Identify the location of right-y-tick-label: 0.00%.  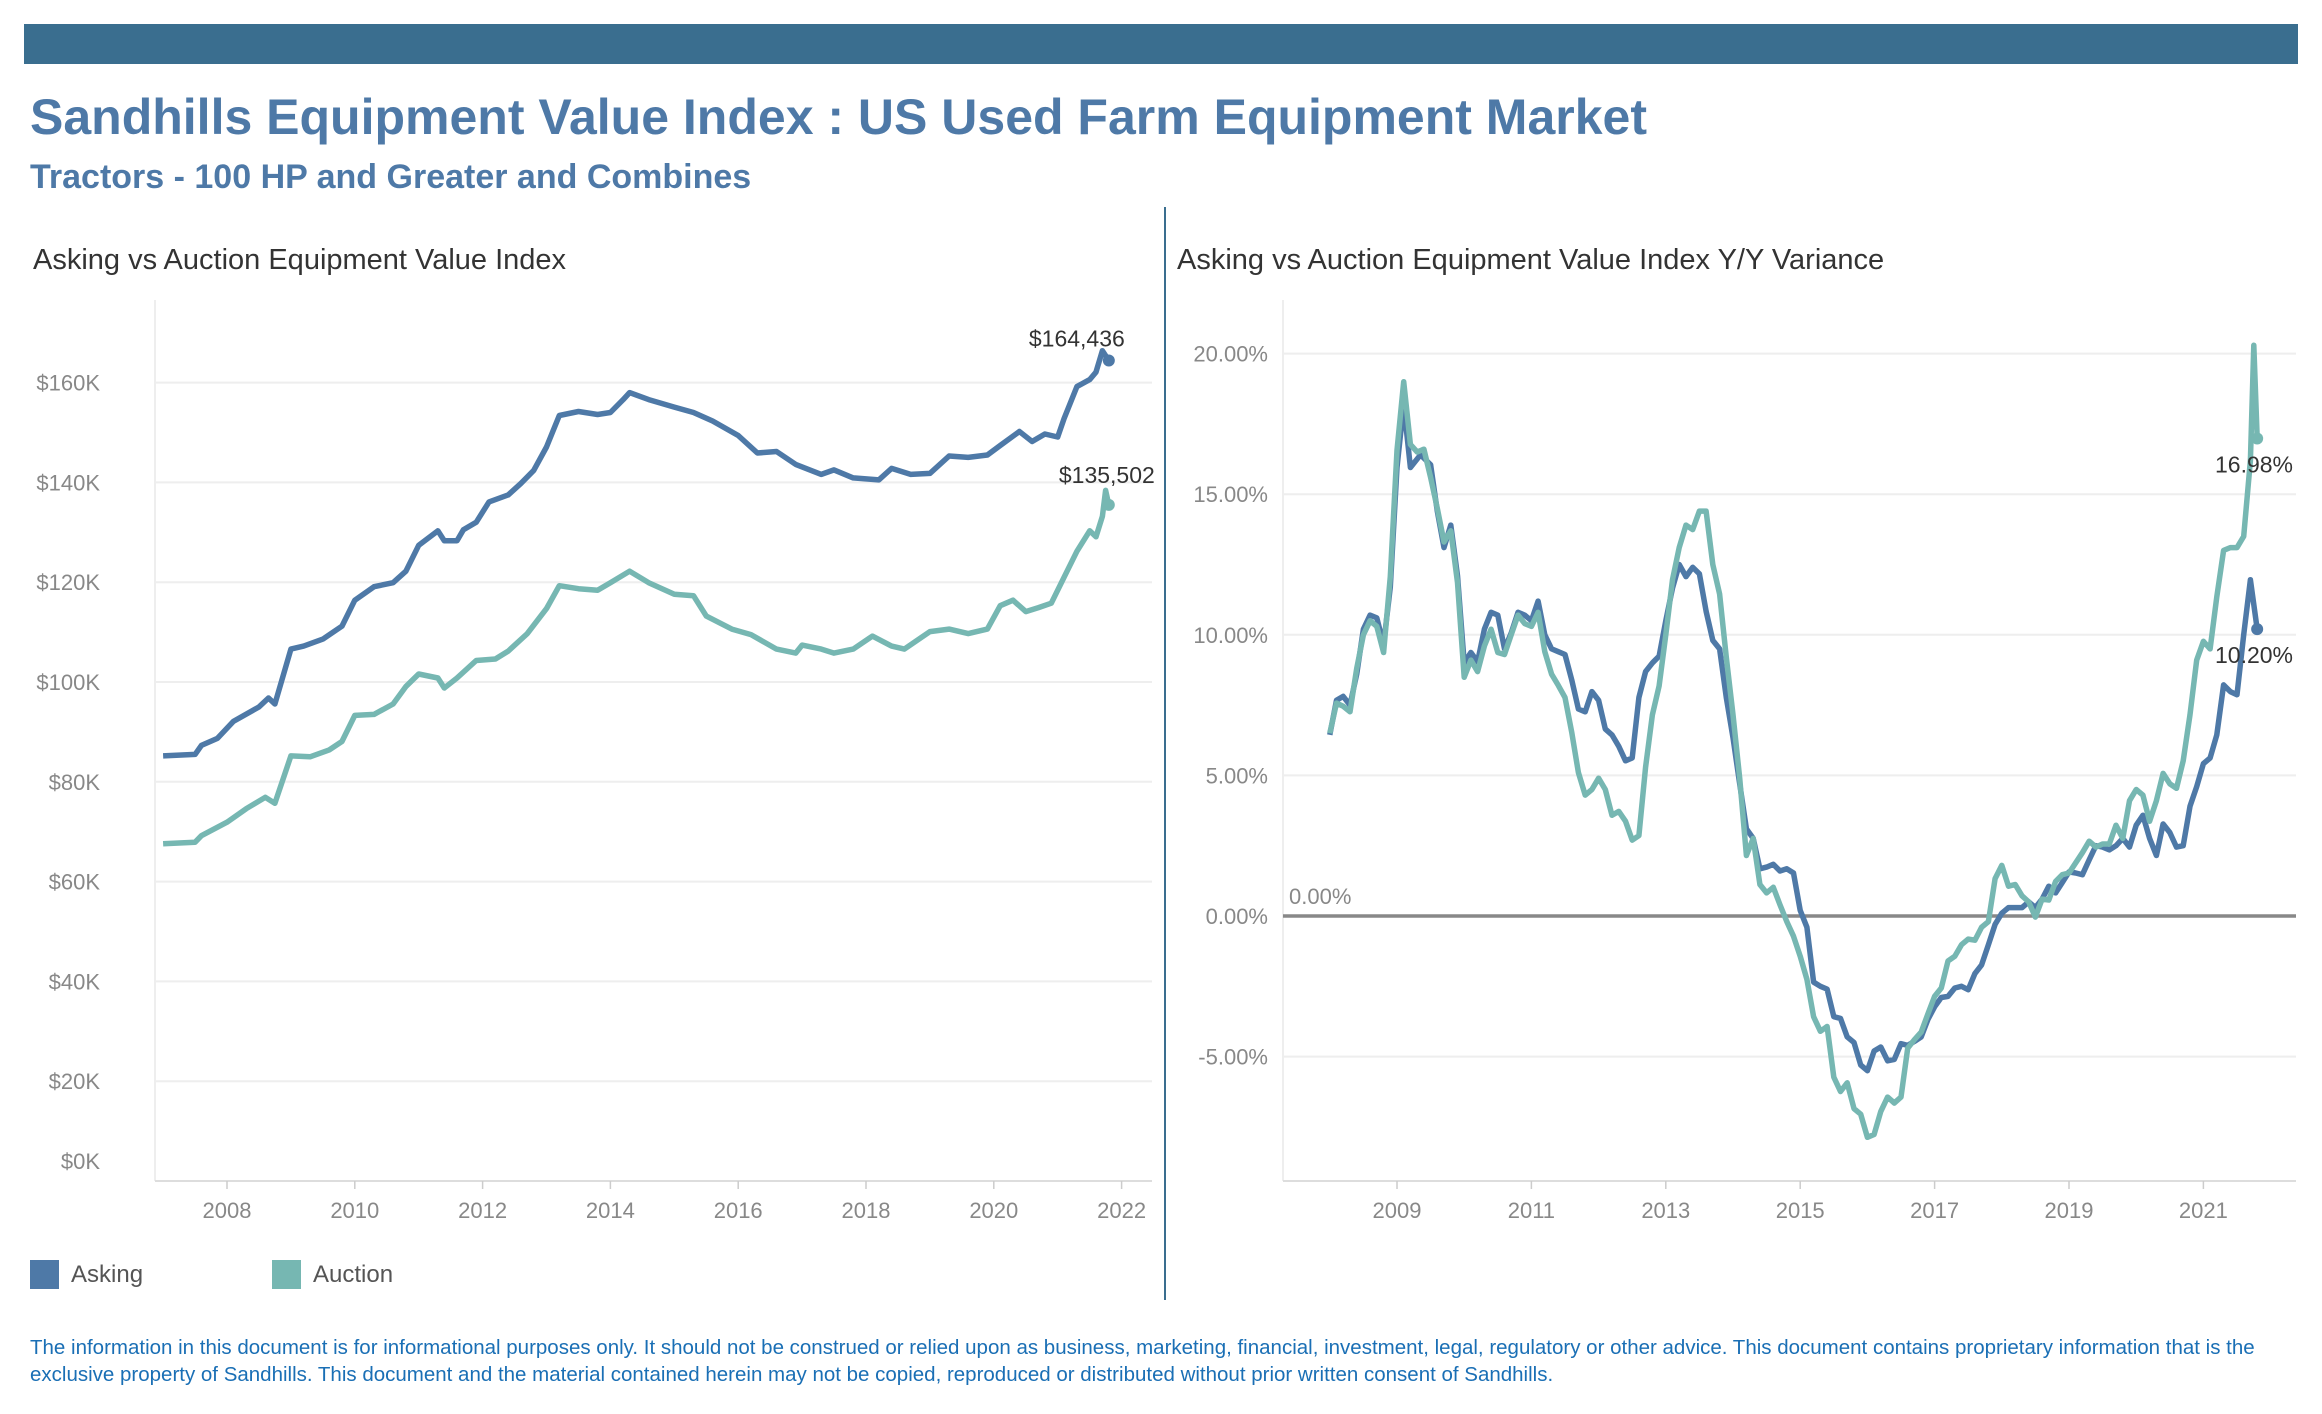
(1237, 916).